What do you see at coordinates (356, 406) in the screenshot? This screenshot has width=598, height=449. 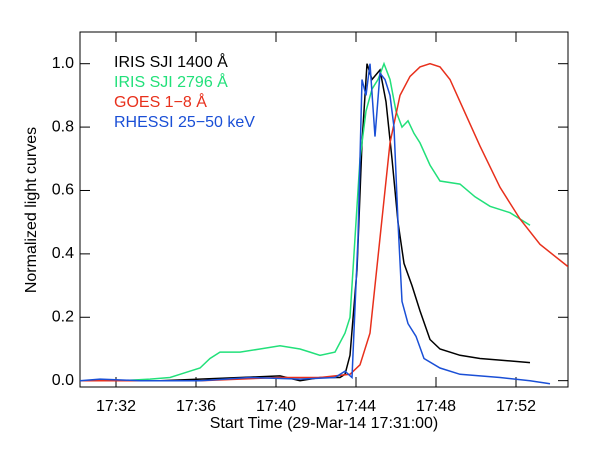 I see `x-tick-label: 17:44` at bounding box center [356, 406].